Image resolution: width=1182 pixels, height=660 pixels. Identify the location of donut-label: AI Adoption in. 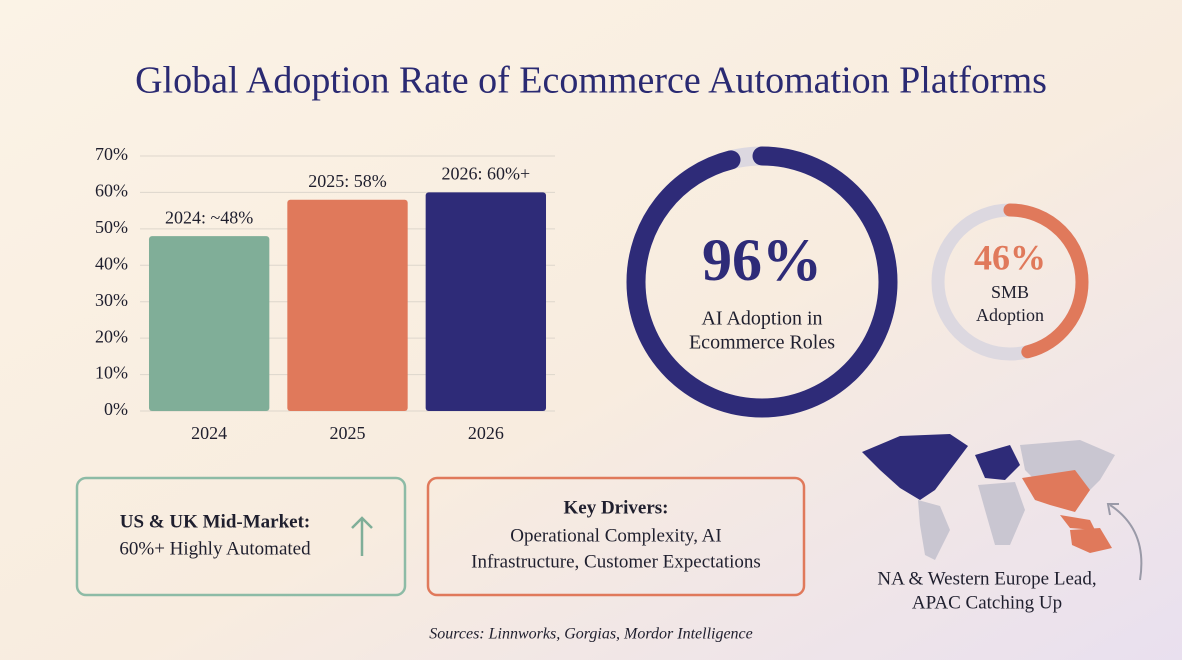
(761, 319).